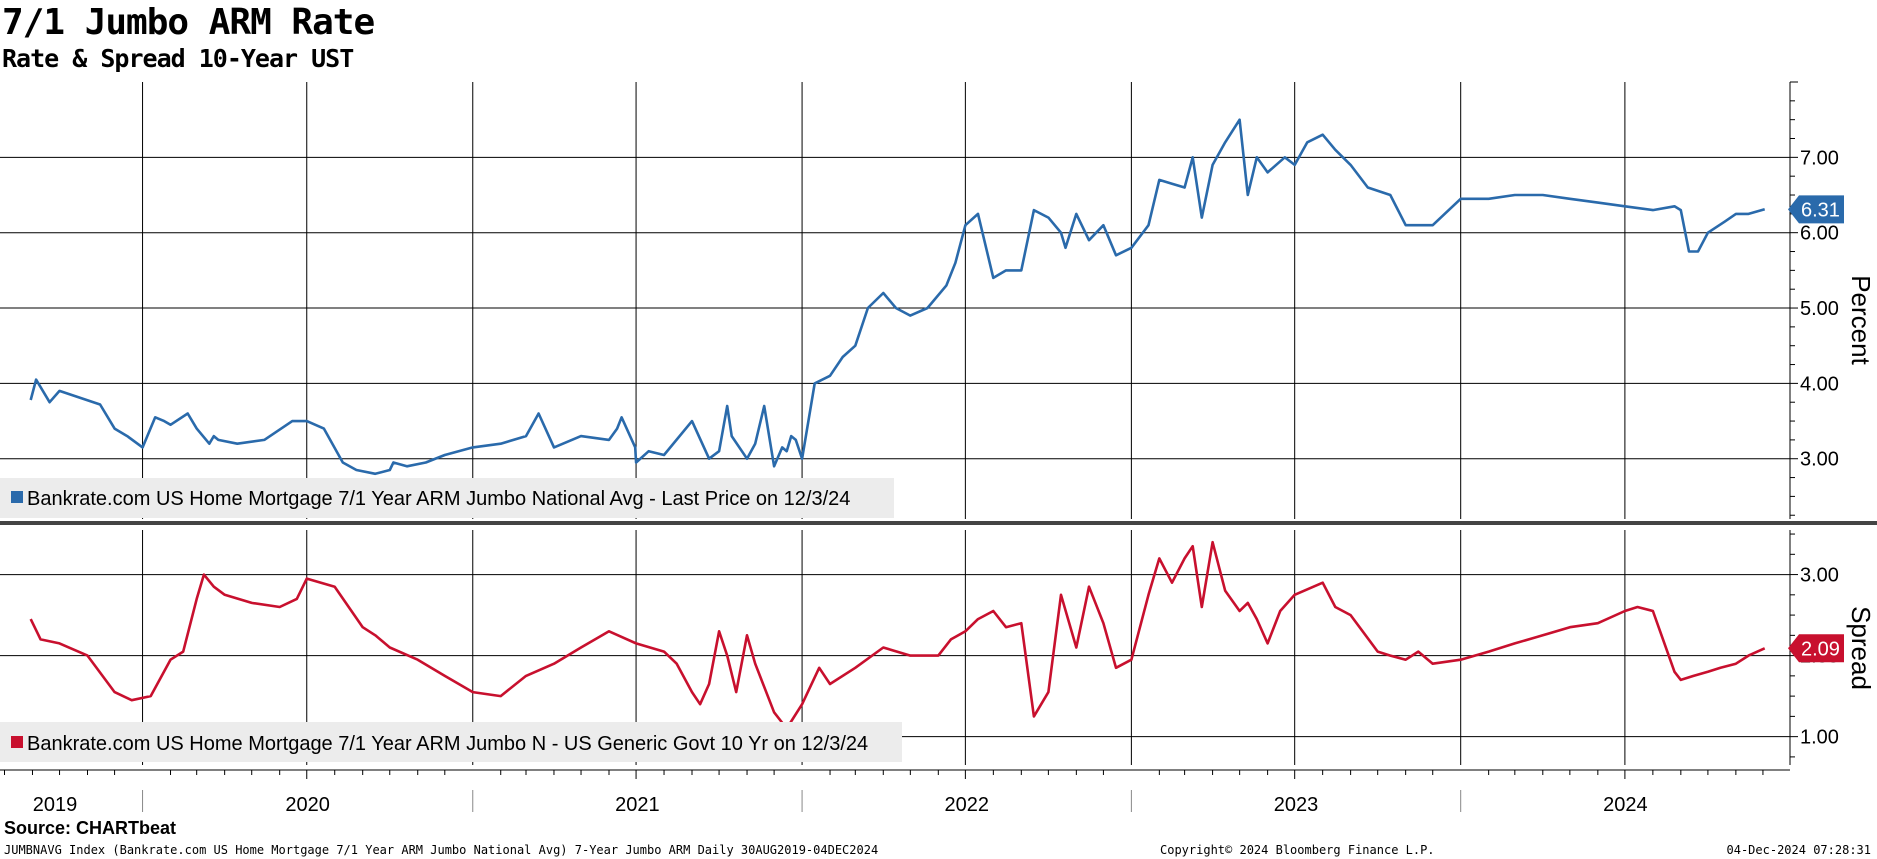 The width and height of the screenshot is (1877, 859). I want to click on y-tick-label: 1.00, so click(1819, 738).